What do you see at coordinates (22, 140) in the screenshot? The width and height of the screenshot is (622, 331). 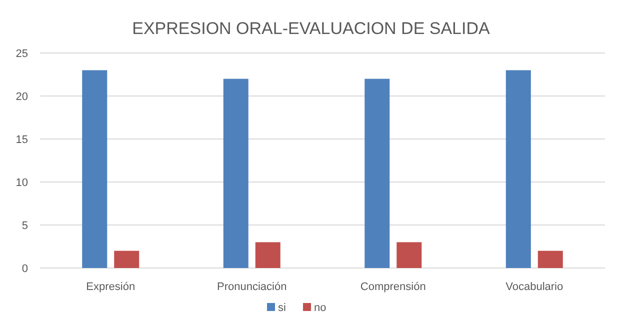 I see `y-tick-label: 15` at bounding box center [22, 140].